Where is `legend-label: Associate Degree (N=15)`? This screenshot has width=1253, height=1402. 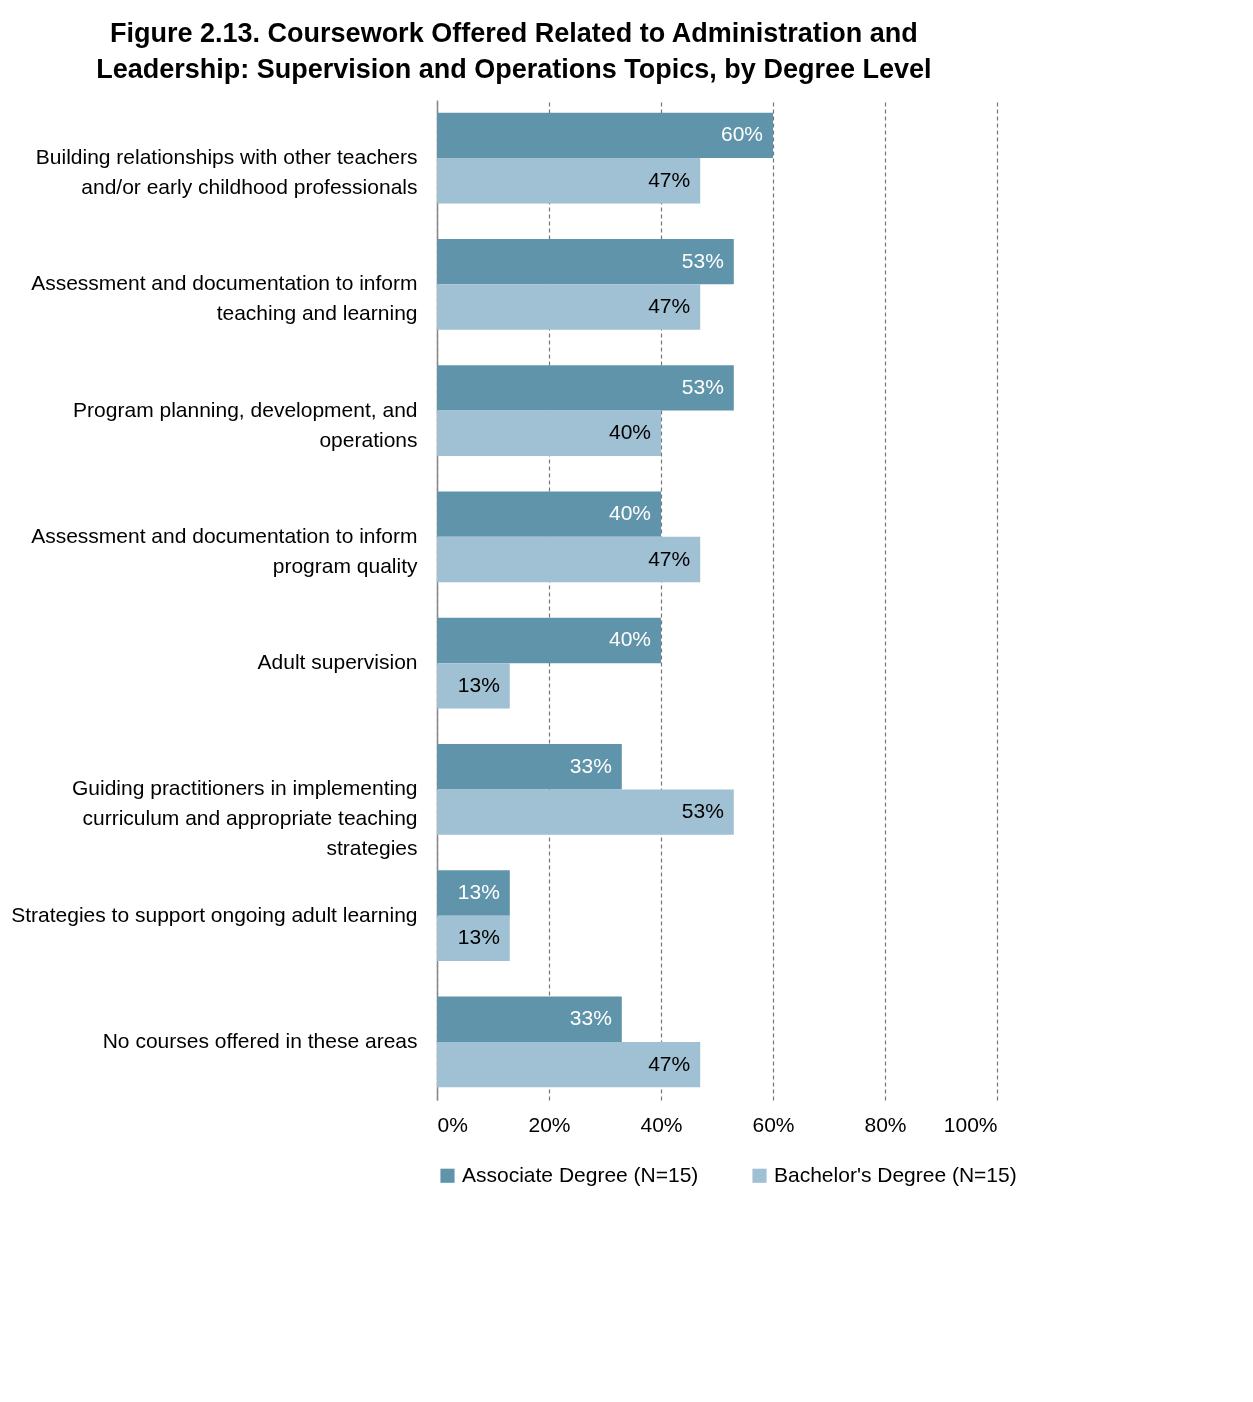
legend-label: Associate Degree (N=15) is located at coordinates (580, 1174).